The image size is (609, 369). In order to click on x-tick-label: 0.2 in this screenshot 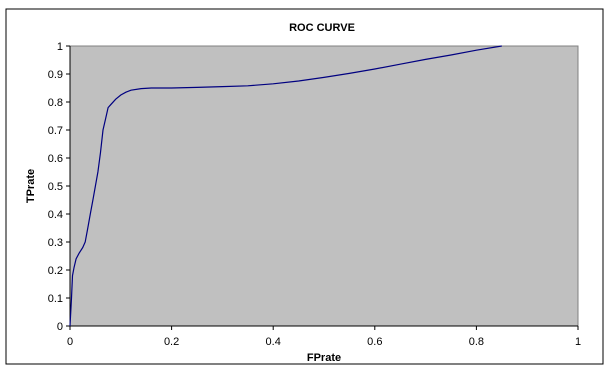, I will do `click(171, 342)`.